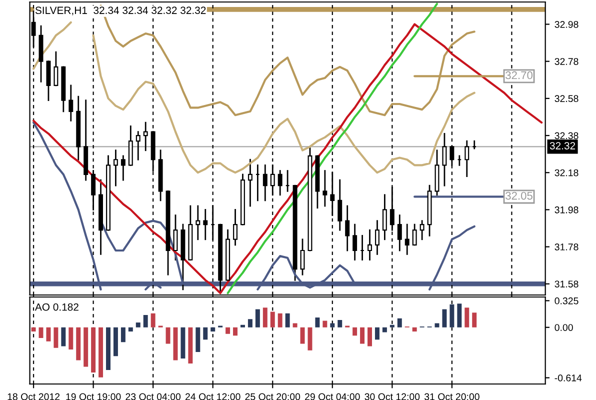 This screenshot has width=596, height=400. I want to click on x-tick-label: 25 Oct 20:00, so click(272, 396).